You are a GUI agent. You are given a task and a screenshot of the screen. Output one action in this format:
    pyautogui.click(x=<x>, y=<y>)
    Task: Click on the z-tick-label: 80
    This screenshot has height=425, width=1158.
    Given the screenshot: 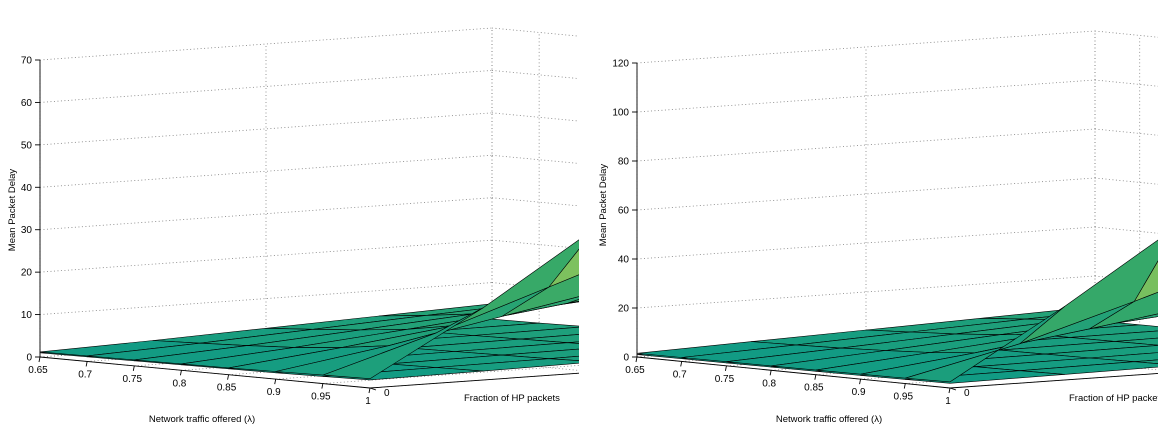 What is the action you would take?
    pyautogui.click(x=624, y=162)
    